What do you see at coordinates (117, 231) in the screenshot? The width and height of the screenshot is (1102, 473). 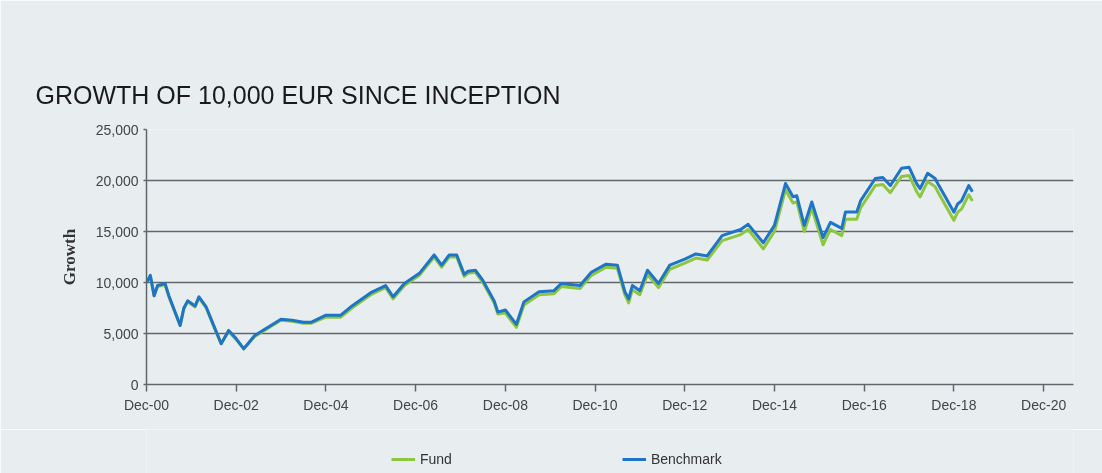 I see `y-tick-label: 15,000` at bounding box center [117, 231].